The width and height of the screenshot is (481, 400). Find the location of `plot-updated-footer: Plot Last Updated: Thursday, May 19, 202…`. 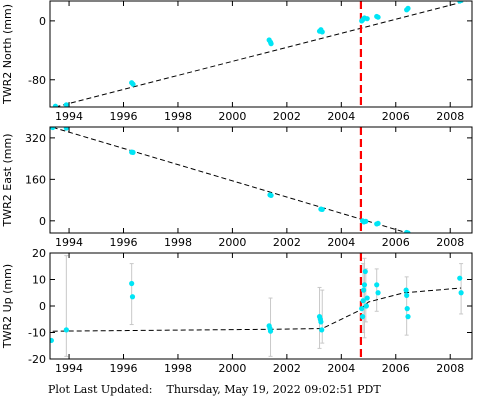

plot-updated-footer: Plot Last Updated: Thursday, May 19, 202… is located at coordinates (214, 389).